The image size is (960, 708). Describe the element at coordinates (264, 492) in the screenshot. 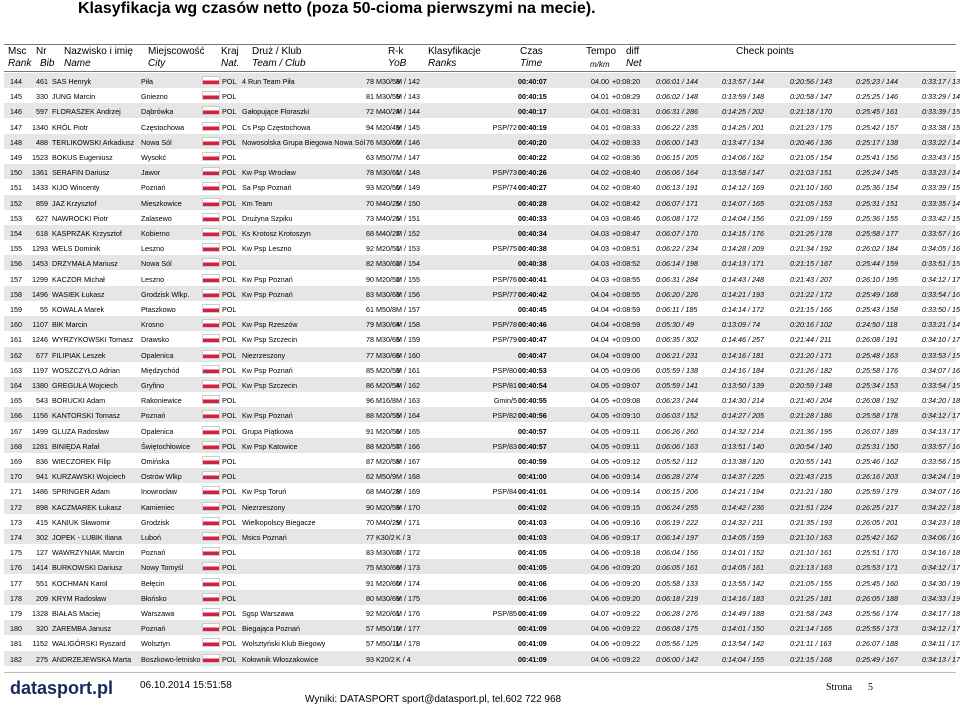

I see `team: Kw Psp Toruń` at that location.